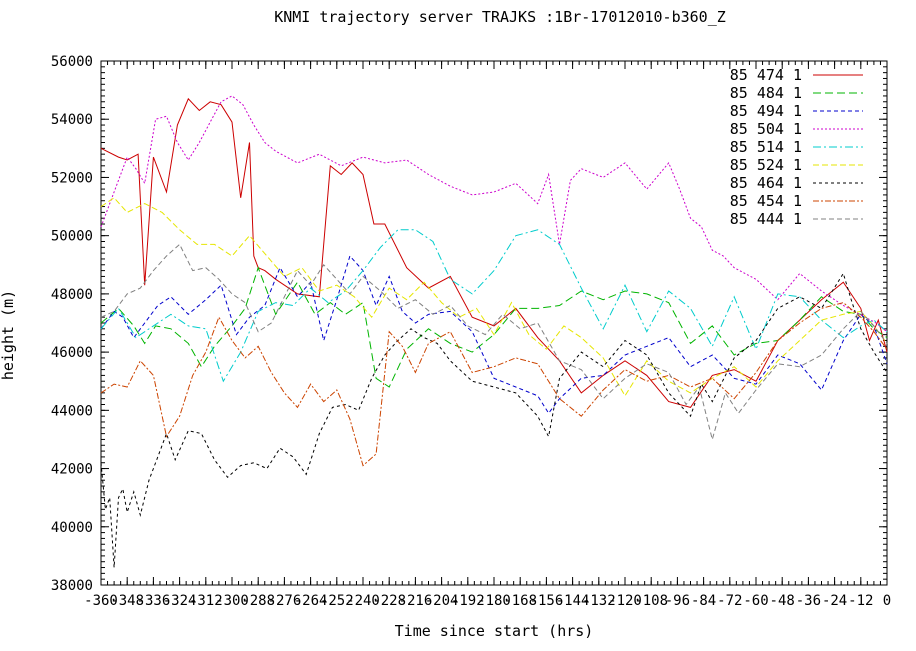 Image resolution: width=916 pixels, height=651 pixels. What do you see at coordinates (180, 601) in the screenshot?
I see `x-tick-label: -324` at bounding box center [180, 601].